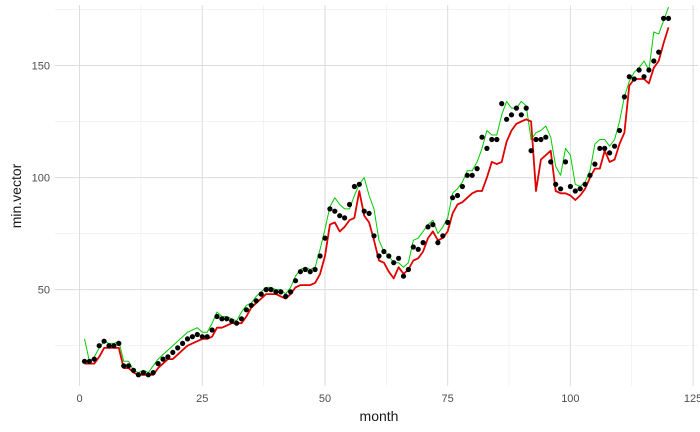 The height and width of the screenshot is (432, 700). What do you see at coordinates (379, 416) in the screenshot?
I see `x-axis-title: month` at bounding box center [379, 416].